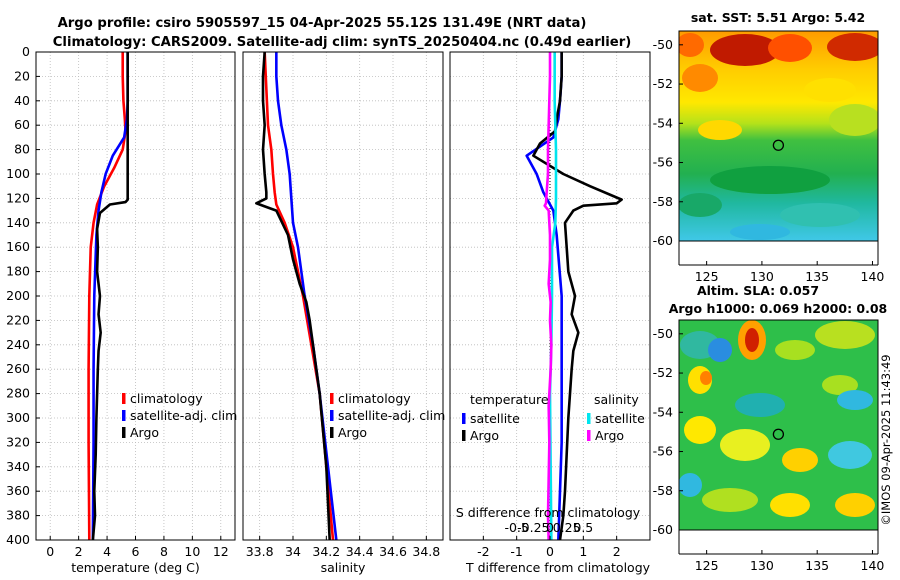 Image resolution: width=900 pixels, height=580 pixels. What do you see at coordinates (393, 551) in the screenshot?
I see `x-tick-label: 34.6` at bounding box center [393, 551].